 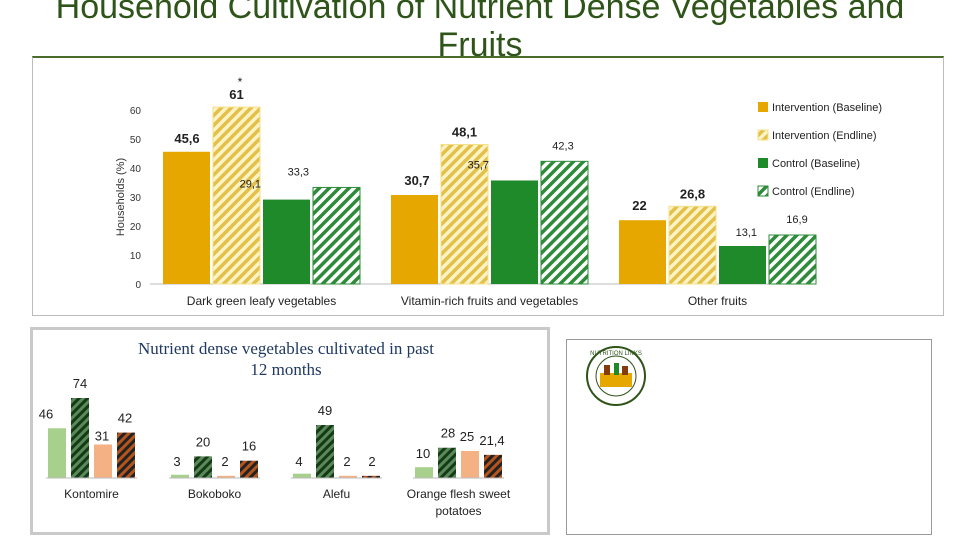 I want to click on y-tick-label: 40, so click(x=136, y=169).